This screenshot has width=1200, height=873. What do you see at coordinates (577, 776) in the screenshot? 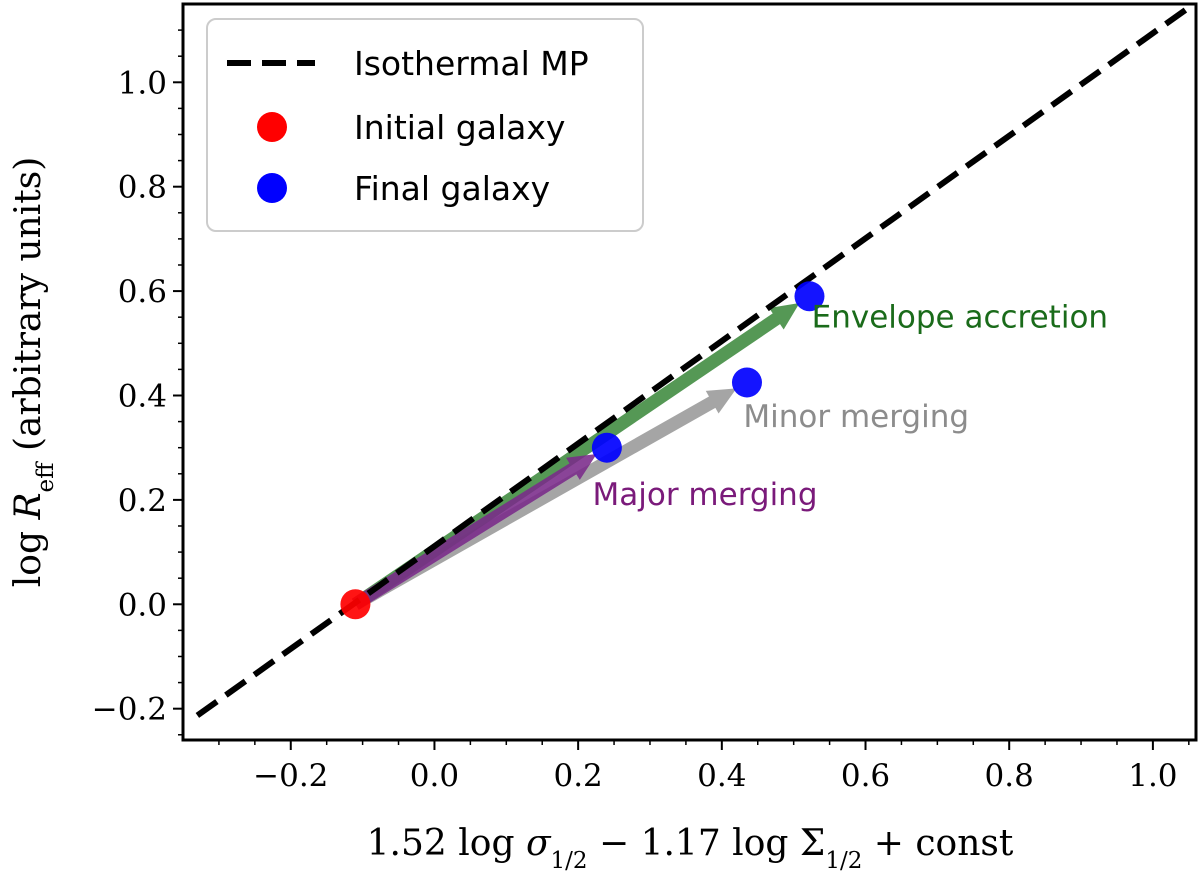
I see `x-tick-label: 0.2` at bounding box center [577, 776].